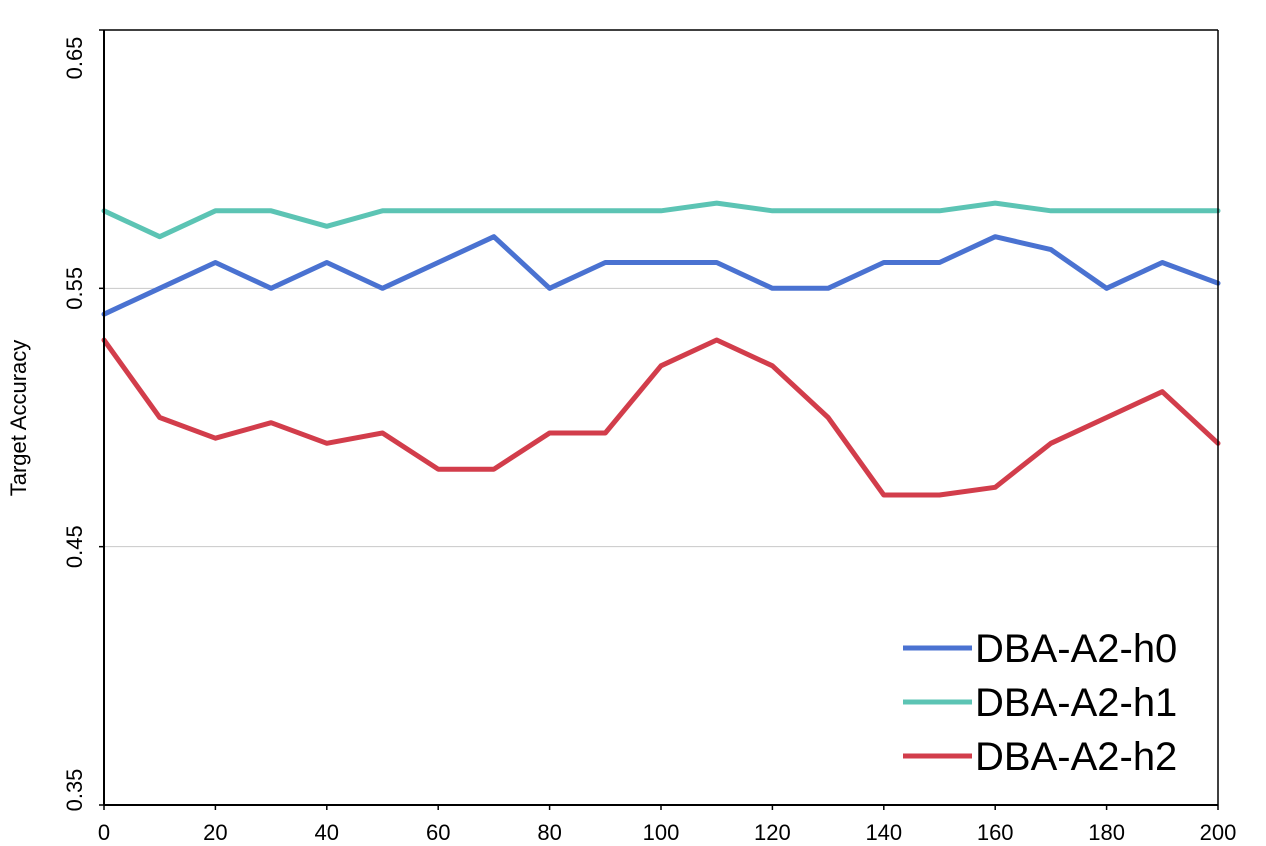 The image size is (1266, 846). Describe the element at coordinates (1106, 832) in the screenshot. I see `x-tick-label: 180` at that location.